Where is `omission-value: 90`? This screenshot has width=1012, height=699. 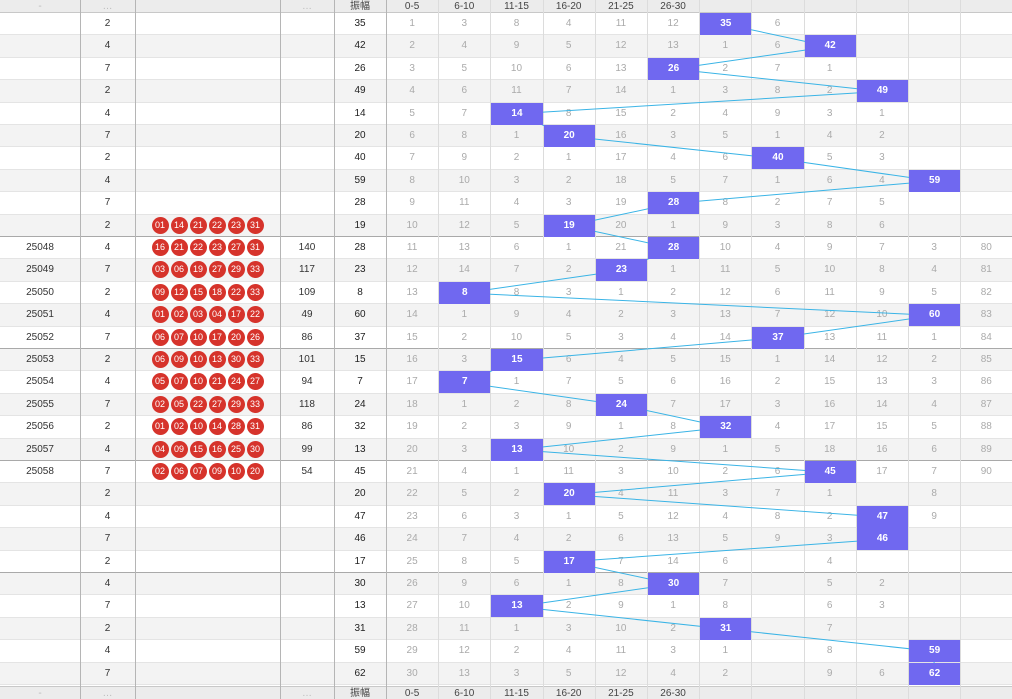 omission-value: 90 is located at coordinates (986, 471).